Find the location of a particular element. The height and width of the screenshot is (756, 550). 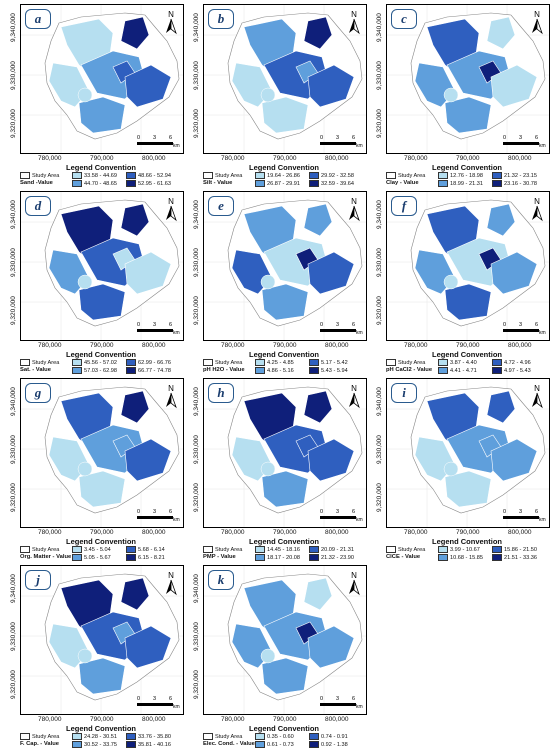

variable-name: CICE - Value is located at coordinates (403, 557).